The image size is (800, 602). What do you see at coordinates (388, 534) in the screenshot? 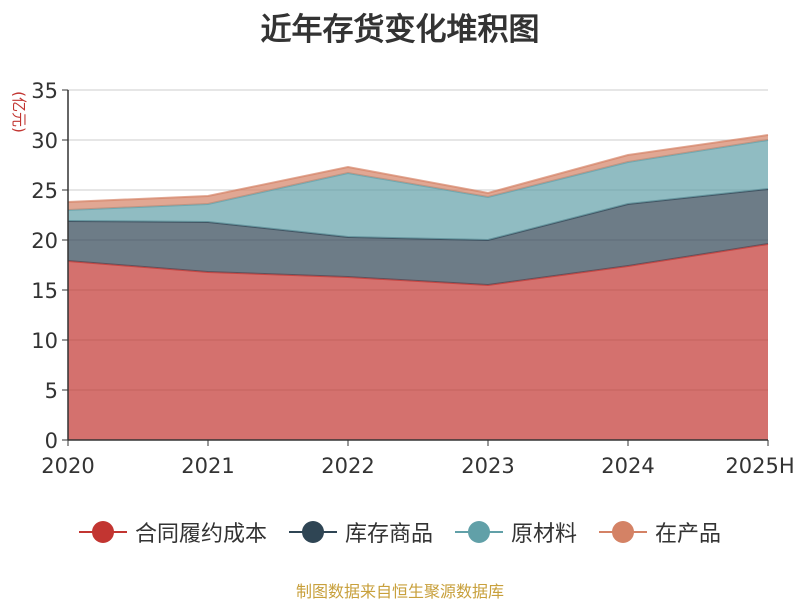
I see `legend-label: 库存商品` at bounding box center [388, 534].